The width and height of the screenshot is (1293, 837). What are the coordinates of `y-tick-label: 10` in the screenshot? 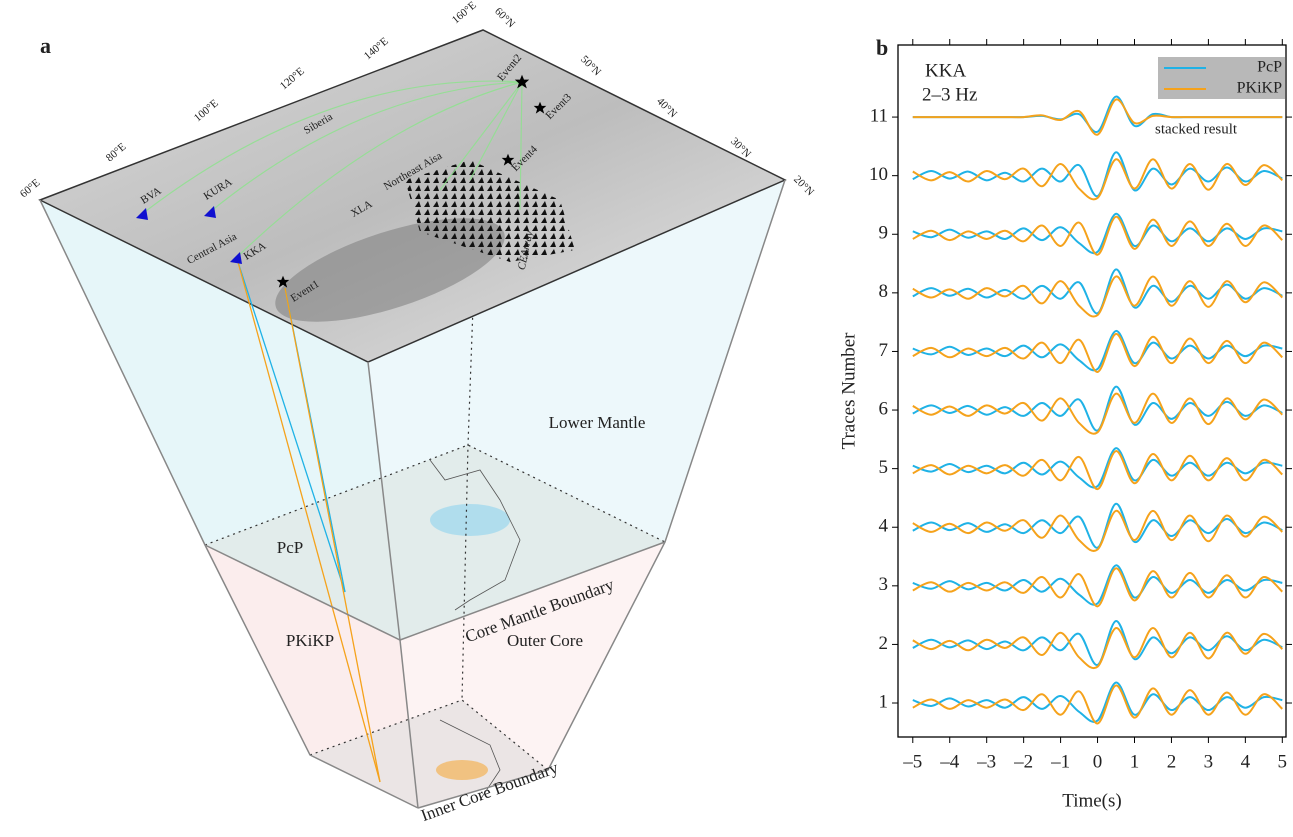 It's located at (878, 174).